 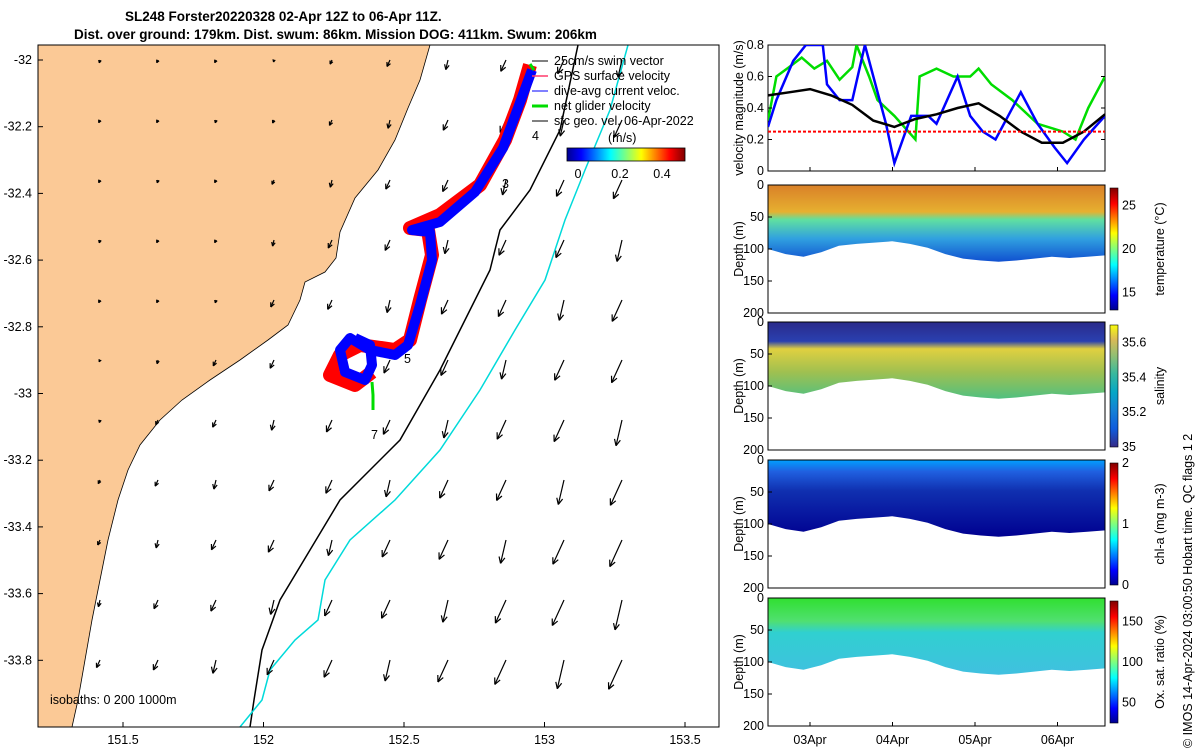 I want to click on glider-track, so click(x=430, y=236).